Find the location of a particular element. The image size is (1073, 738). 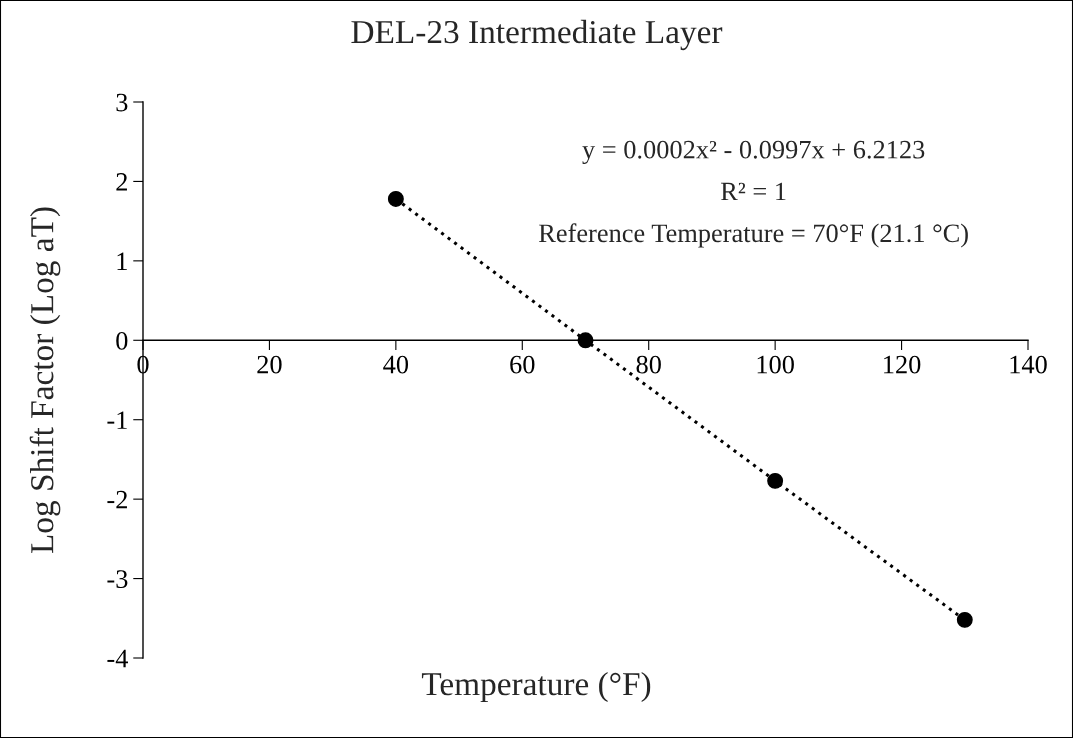

annotation: R² = 1 is located at coordinates (753, 191).